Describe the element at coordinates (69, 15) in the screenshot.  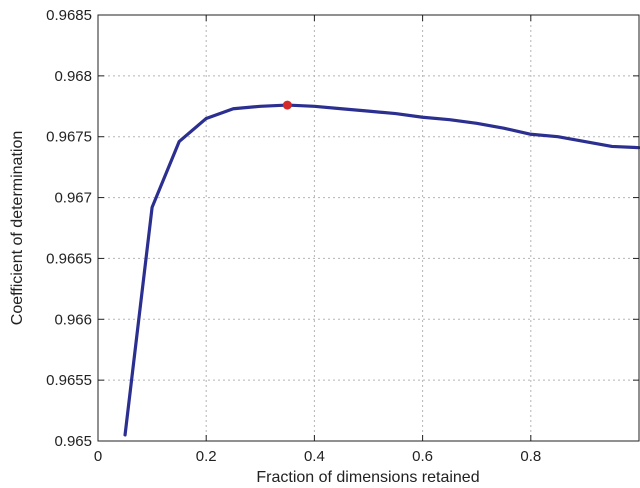
I see `y-tick-label: 0.9685` at that location.